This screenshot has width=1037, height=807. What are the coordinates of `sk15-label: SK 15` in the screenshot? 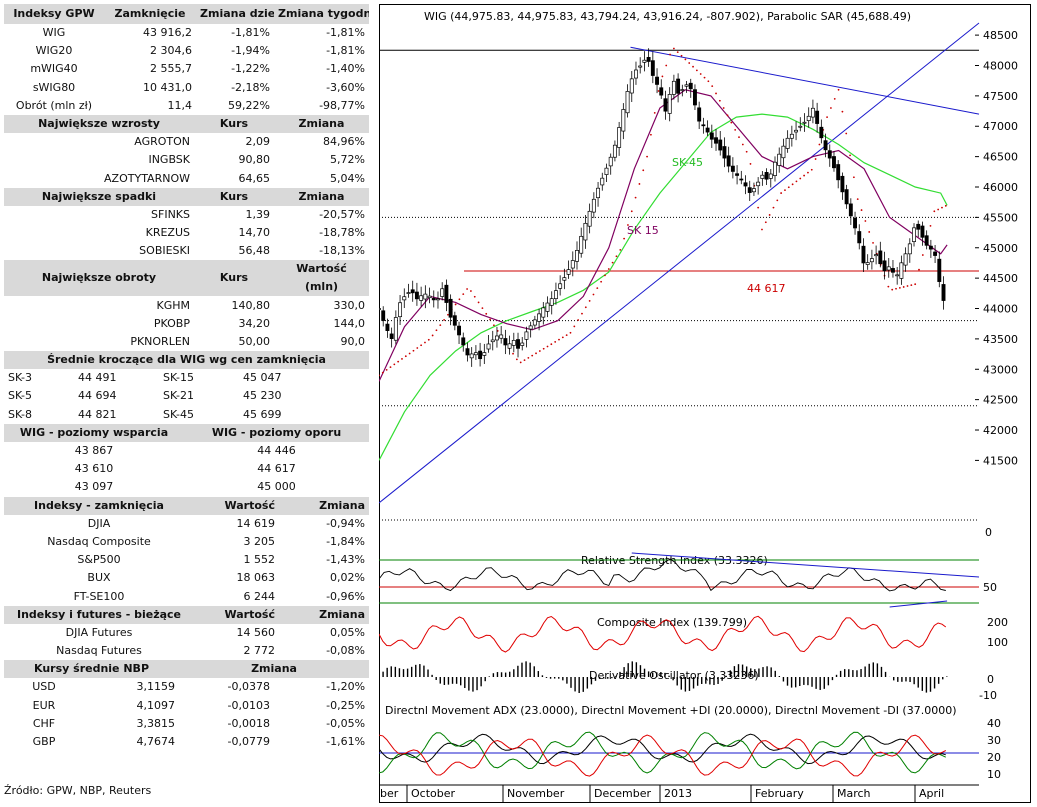 It's located at (643, 230).